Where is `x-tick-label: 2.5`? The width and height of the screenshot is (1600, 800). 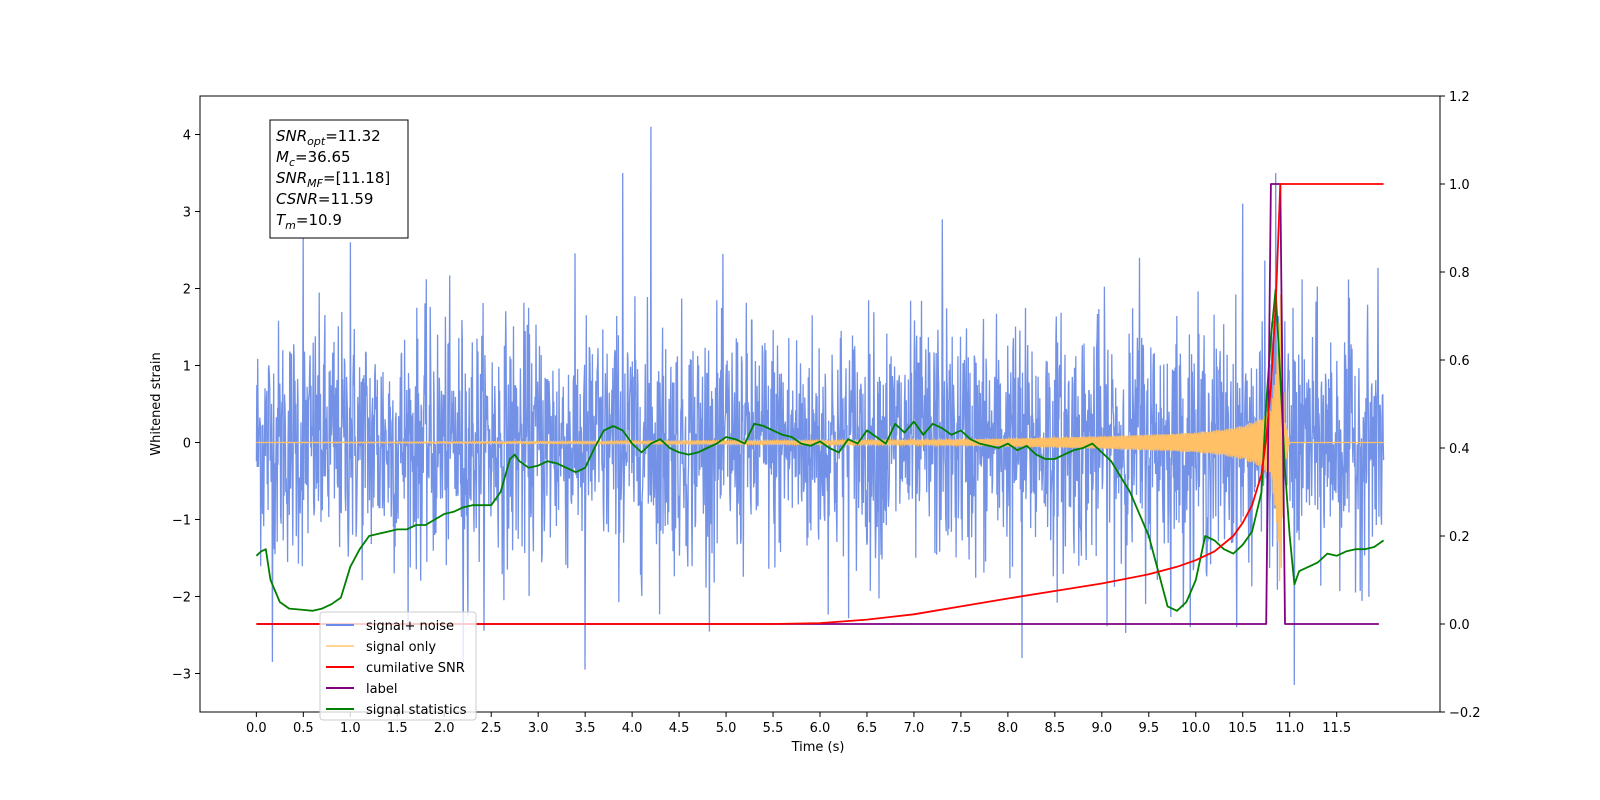
x-tick-label: 2.5 is located at coordinates (491, 728).